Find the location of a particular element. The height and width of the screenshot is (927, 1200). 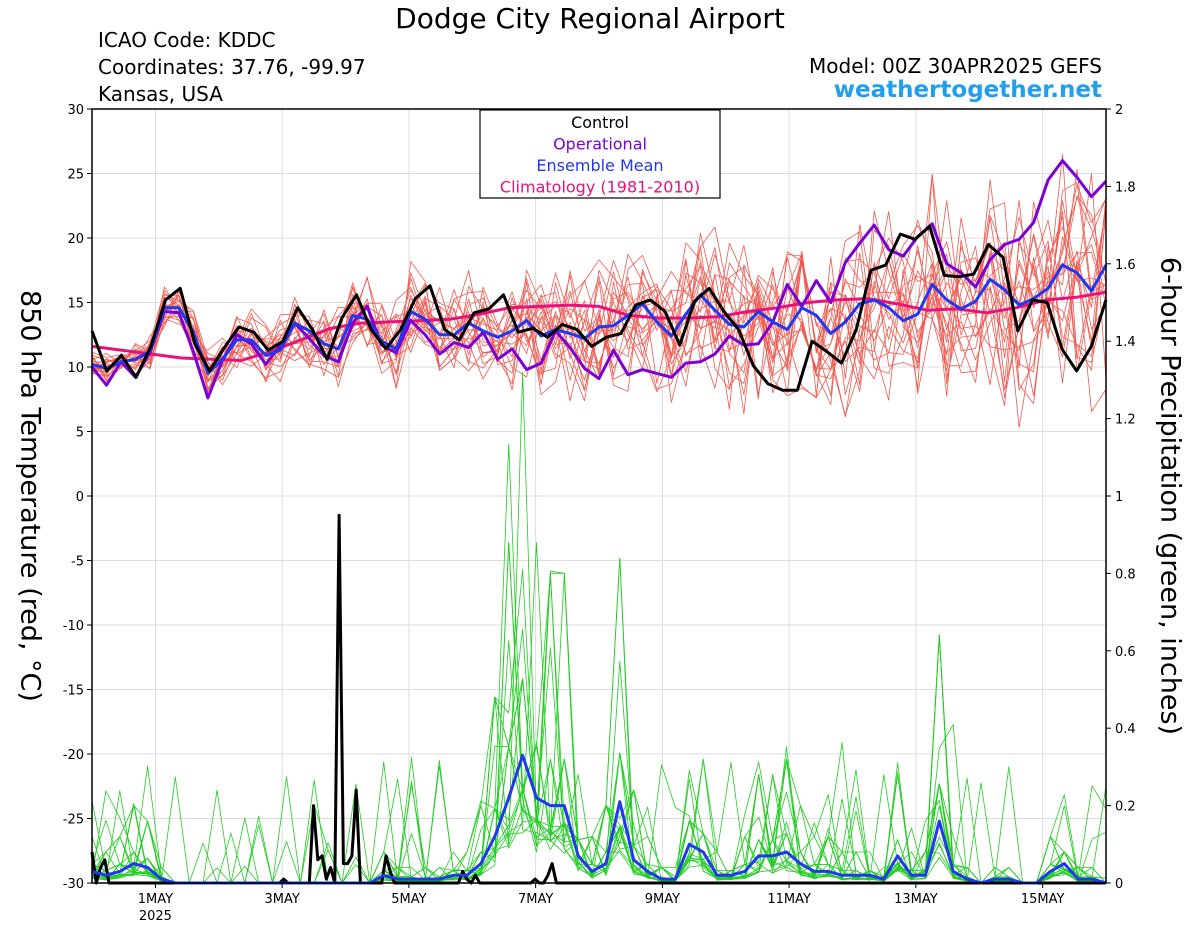

y-tick-label: 5 is located at coordinates (80, 433).